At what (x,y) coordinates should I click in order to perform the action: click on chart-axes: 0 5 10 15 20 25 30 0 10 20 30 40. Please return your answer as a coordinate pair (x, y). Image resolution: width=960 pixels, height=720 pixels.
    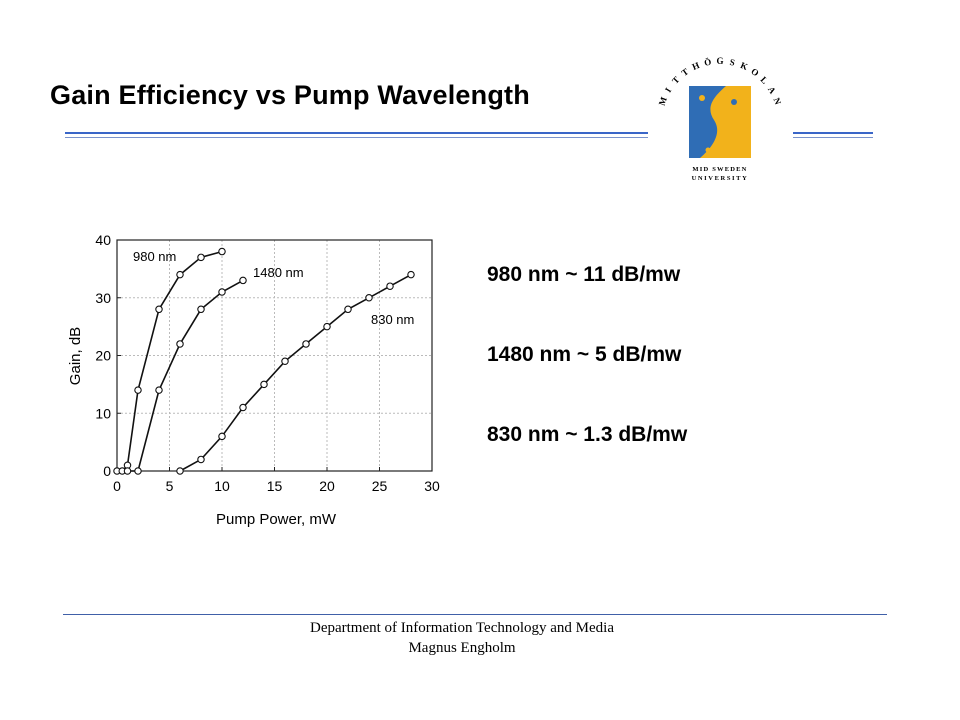
    Looking at the image, I should click on (267, 363).